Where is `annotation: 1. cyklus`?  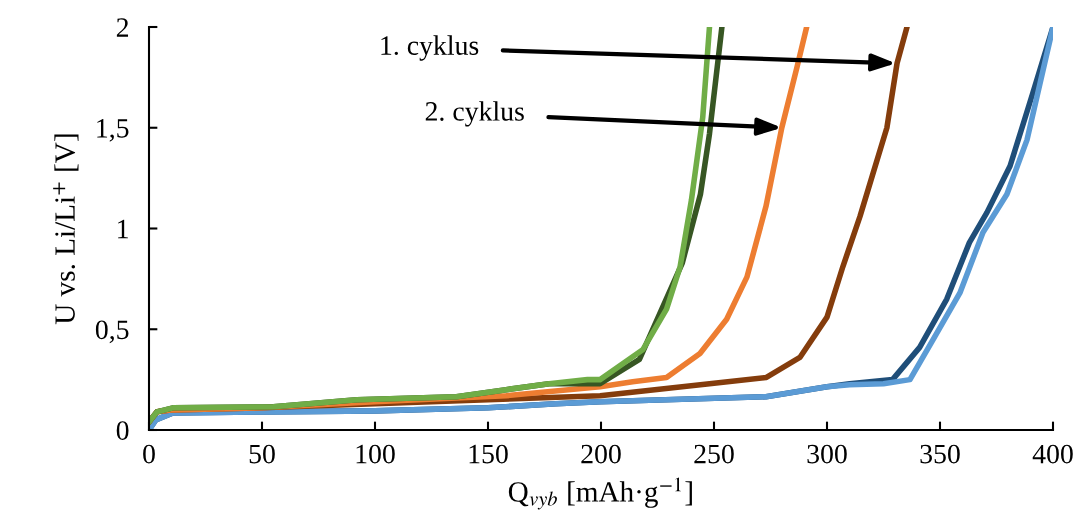 annotation: 1. cyklus is located at coordinates (430, 48).